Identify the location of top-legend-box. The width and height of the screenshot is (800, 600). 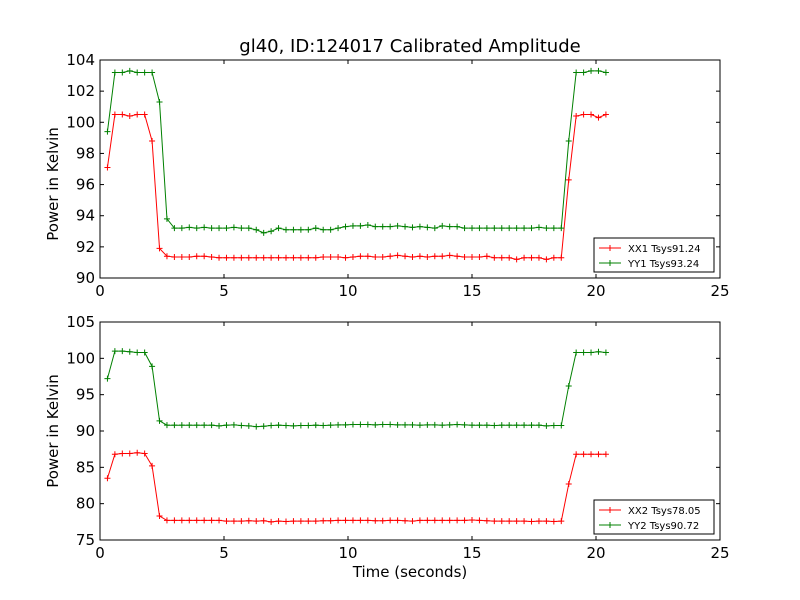
(654, 255).